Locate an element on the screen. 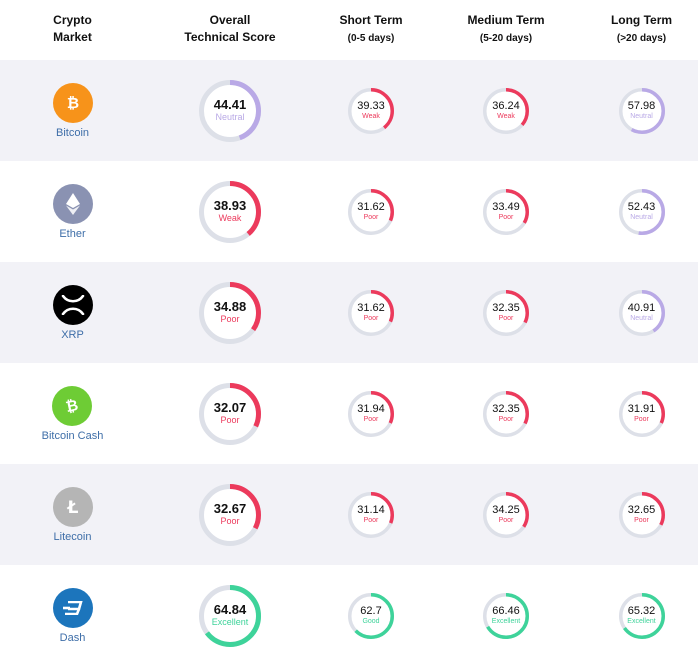 Image resolution: width=698 pixels, height=656 pixels. coin-cell: Ł Litecoin is located at coordinates (72, 514).